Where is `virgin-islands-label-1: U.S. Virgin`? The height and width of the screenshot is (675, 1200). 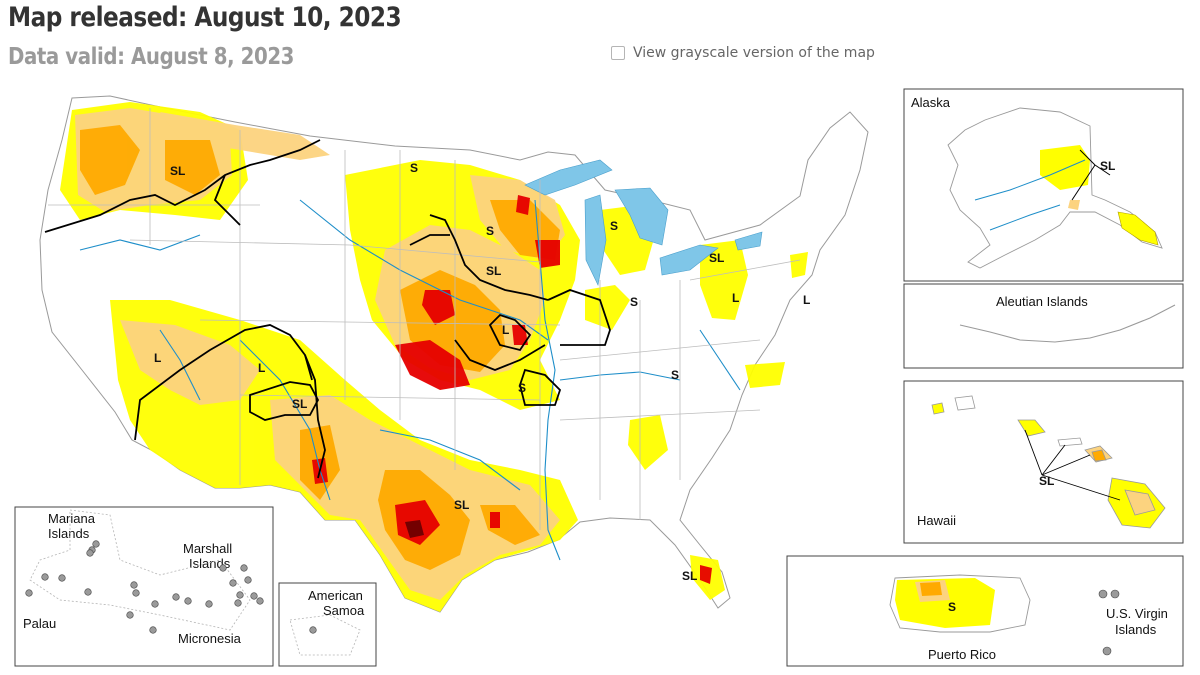 virgin-islands-label-1: U.S. Virgin is located at coordinates (1137, 613).